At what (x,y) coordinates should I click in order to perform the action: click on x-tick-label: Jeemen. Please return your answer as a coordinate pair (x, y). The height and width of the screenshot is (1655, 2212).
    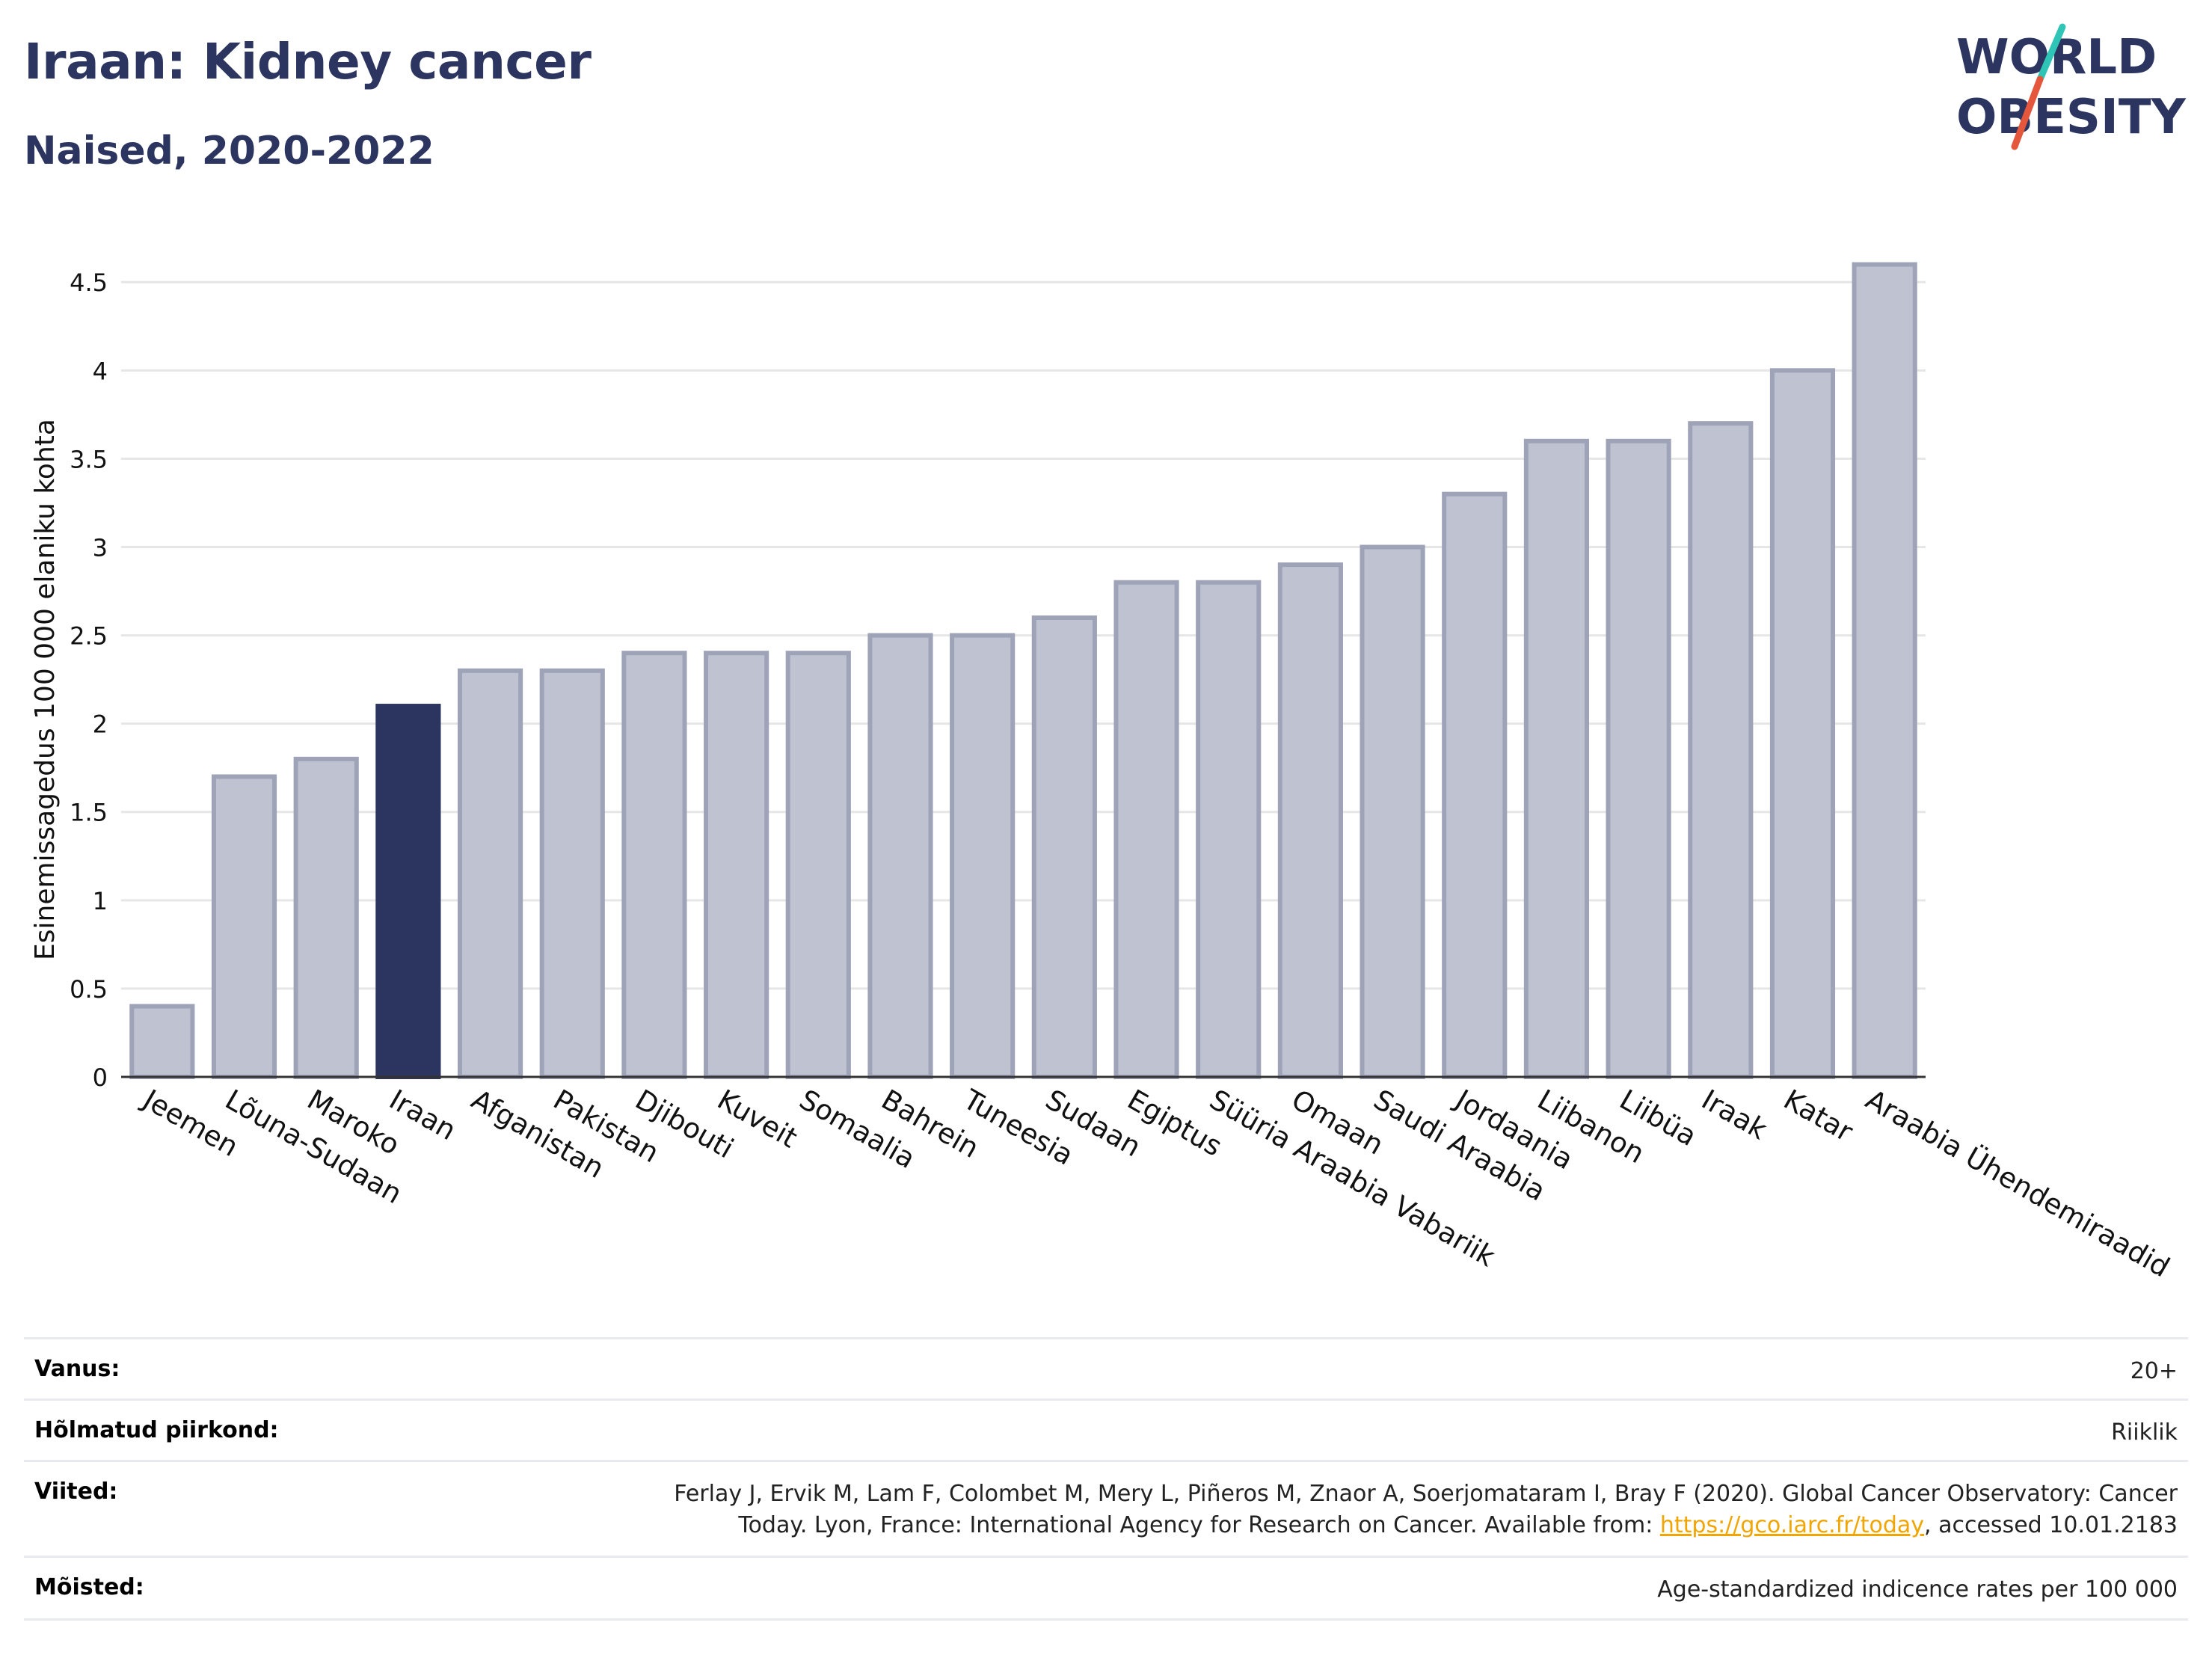
    Looking at the image, I should click on (190, 1123).